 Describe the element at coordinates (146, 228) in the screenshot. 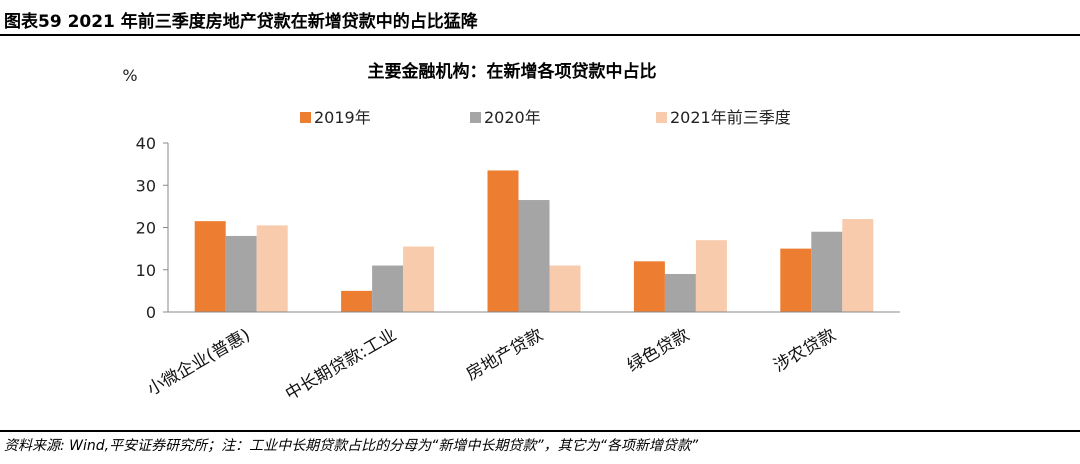

I see `y-tick-label: 20` at that location.